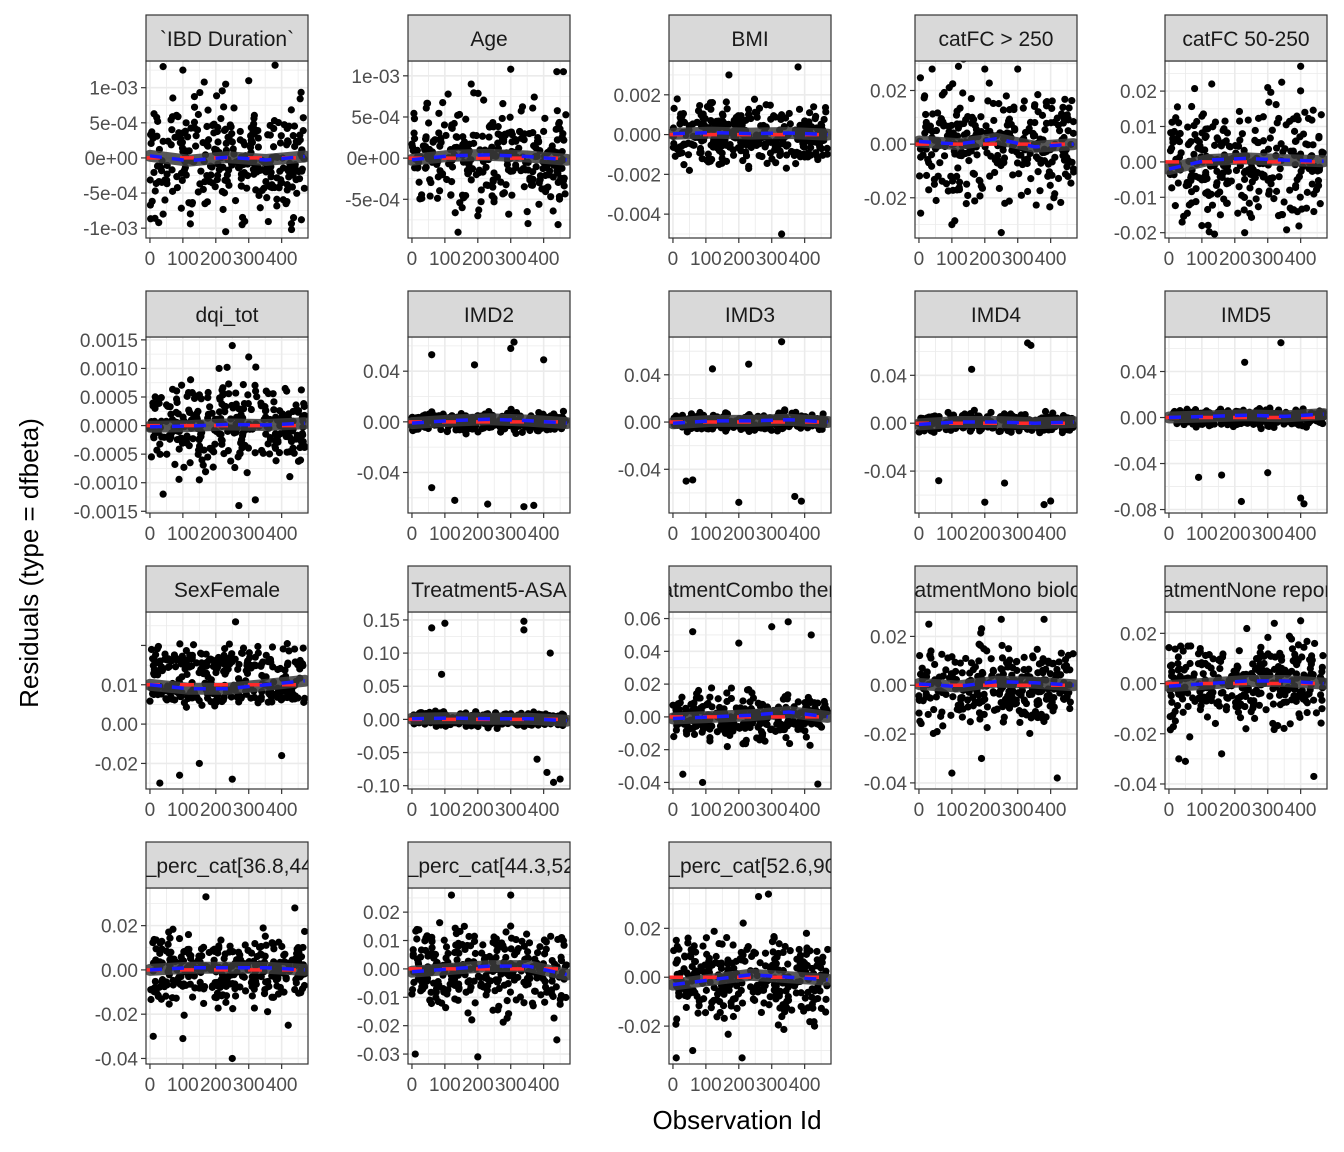  I want to click on y-tick-label: 5e-04, so click(375, 118).